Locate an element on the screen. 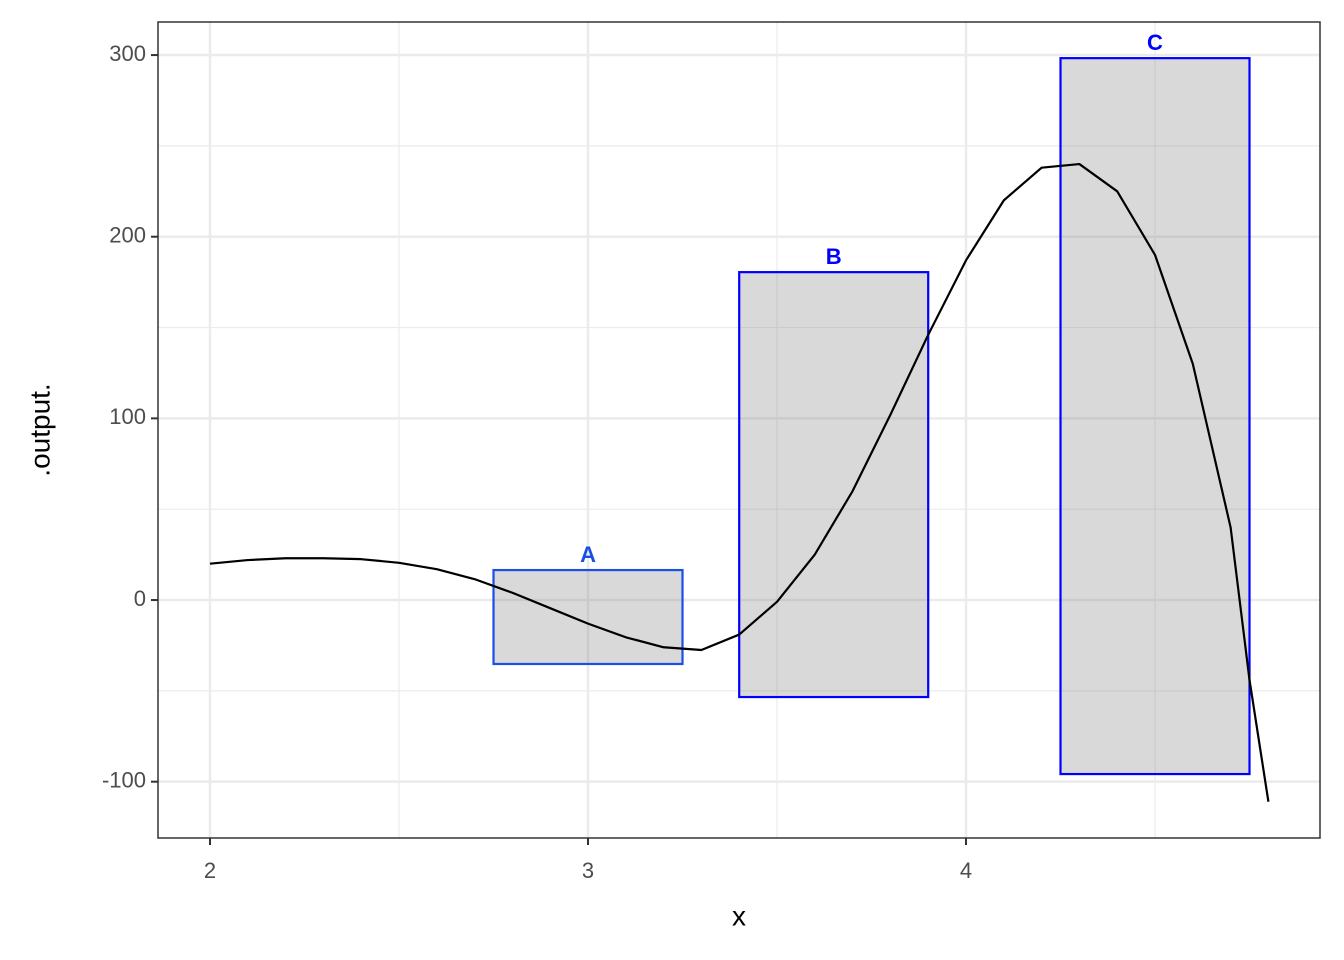 The height and width of the screenshot is (960, 1344). rect-label: C is located at coordinates (1155, 42).